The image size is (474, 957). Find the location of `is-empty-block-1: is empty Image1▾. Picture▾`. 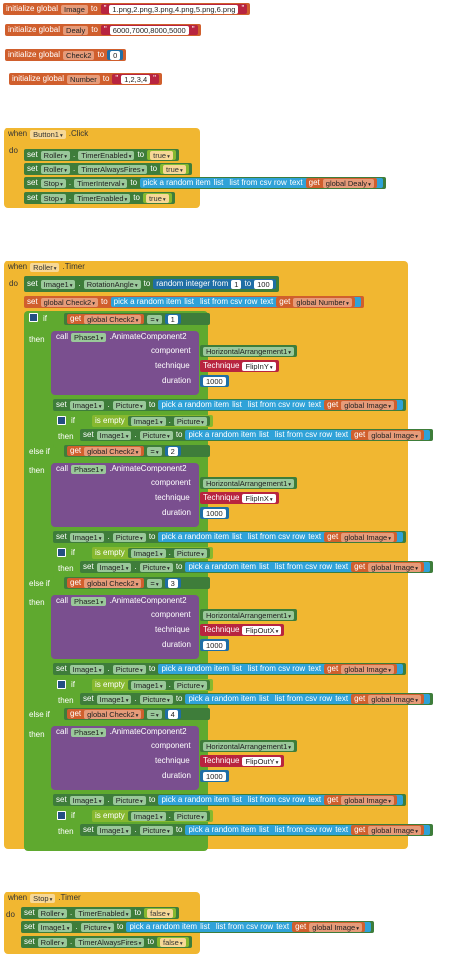

is-empty-block-1: is empty Image1▾. Picture▾ is located at coordinates (152, 421).